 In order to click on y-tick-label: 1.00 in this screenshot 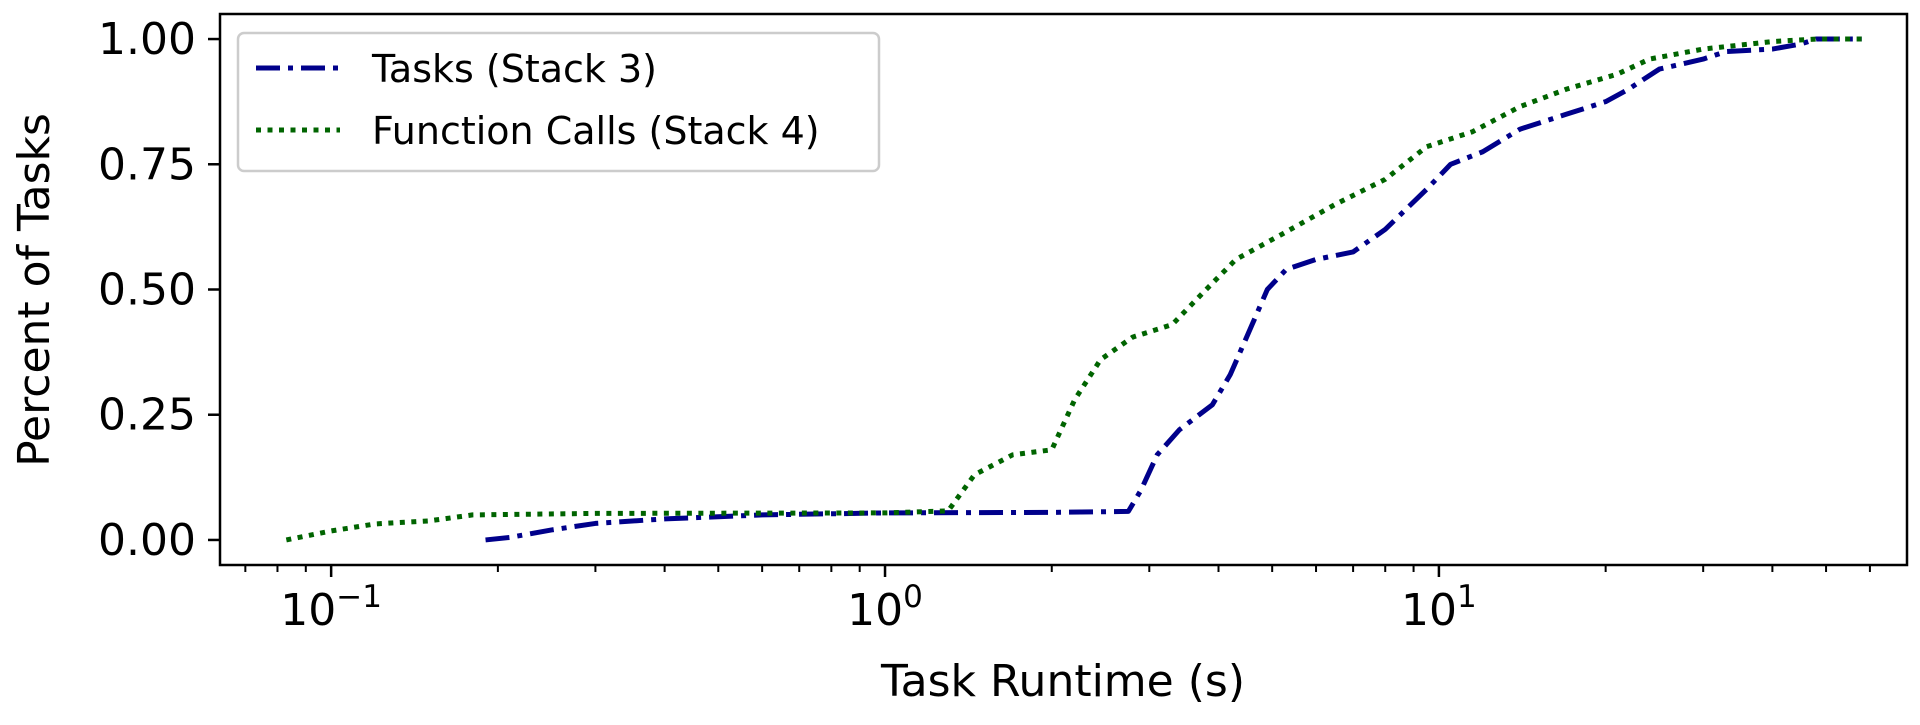, I will do `click(147, 39)`.